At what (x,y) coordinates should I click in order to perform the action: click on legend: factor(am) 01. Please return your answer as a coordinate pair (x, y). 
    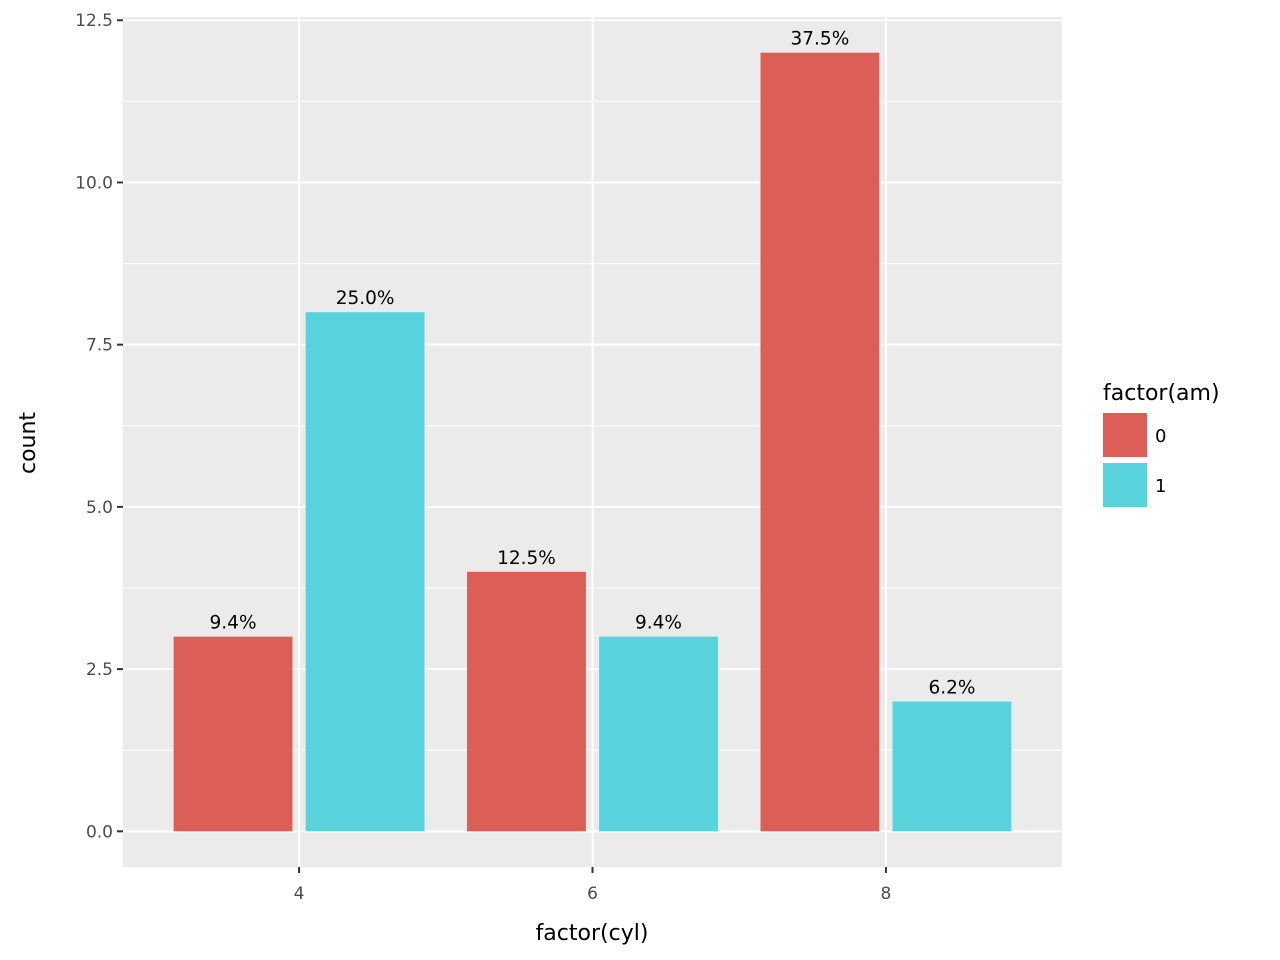
    Looking at the image, I should click on (1161, 444).